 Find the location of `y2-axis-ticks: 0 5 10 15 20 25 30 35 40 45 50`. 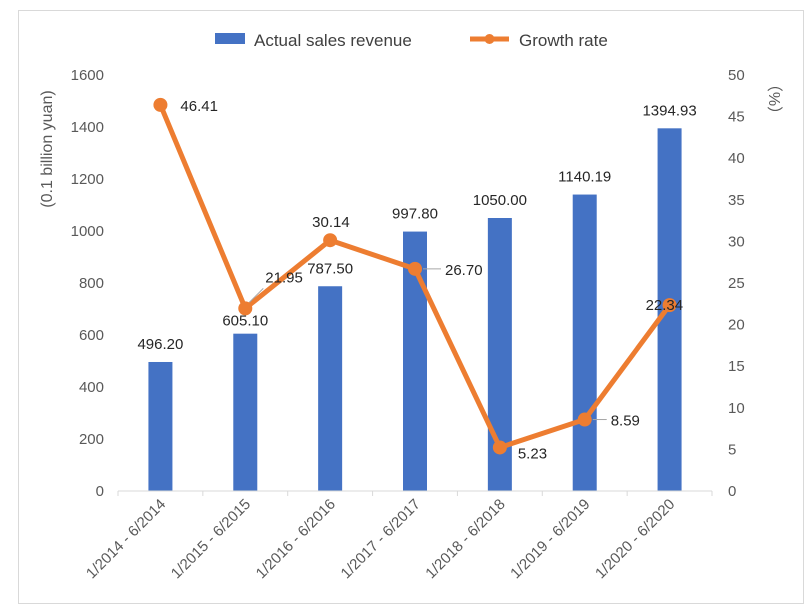

y2-axis-ticks: 0 5 10 15 20 25 30 35 40 45 50 is located at coordinates (736, 283).